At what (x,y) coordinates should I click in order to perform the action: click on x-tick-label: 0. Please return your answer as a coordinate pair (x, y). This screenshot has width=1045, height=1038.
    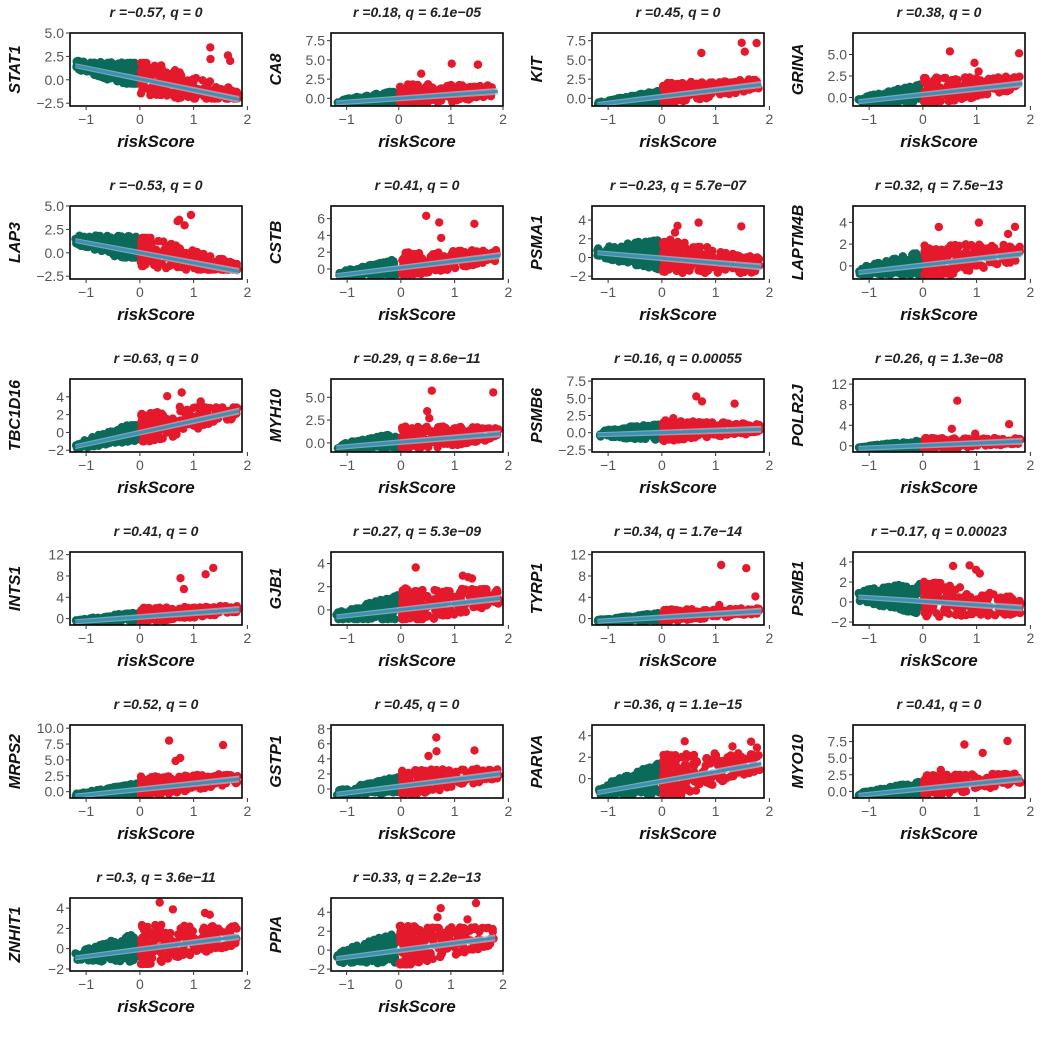
    Looking at the image, I should click on (923, 119).